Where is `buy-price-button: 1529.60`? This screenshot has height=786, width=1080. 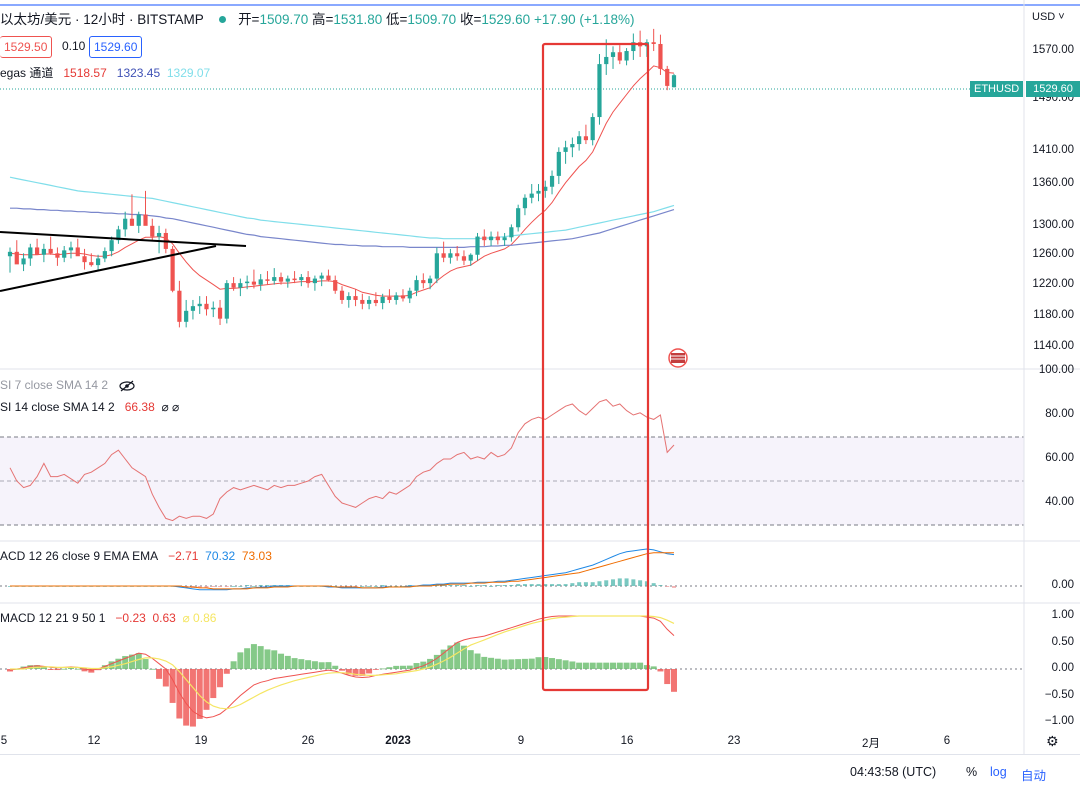
buy-price-button: 1529.60 is located at coordinates (116, 47).